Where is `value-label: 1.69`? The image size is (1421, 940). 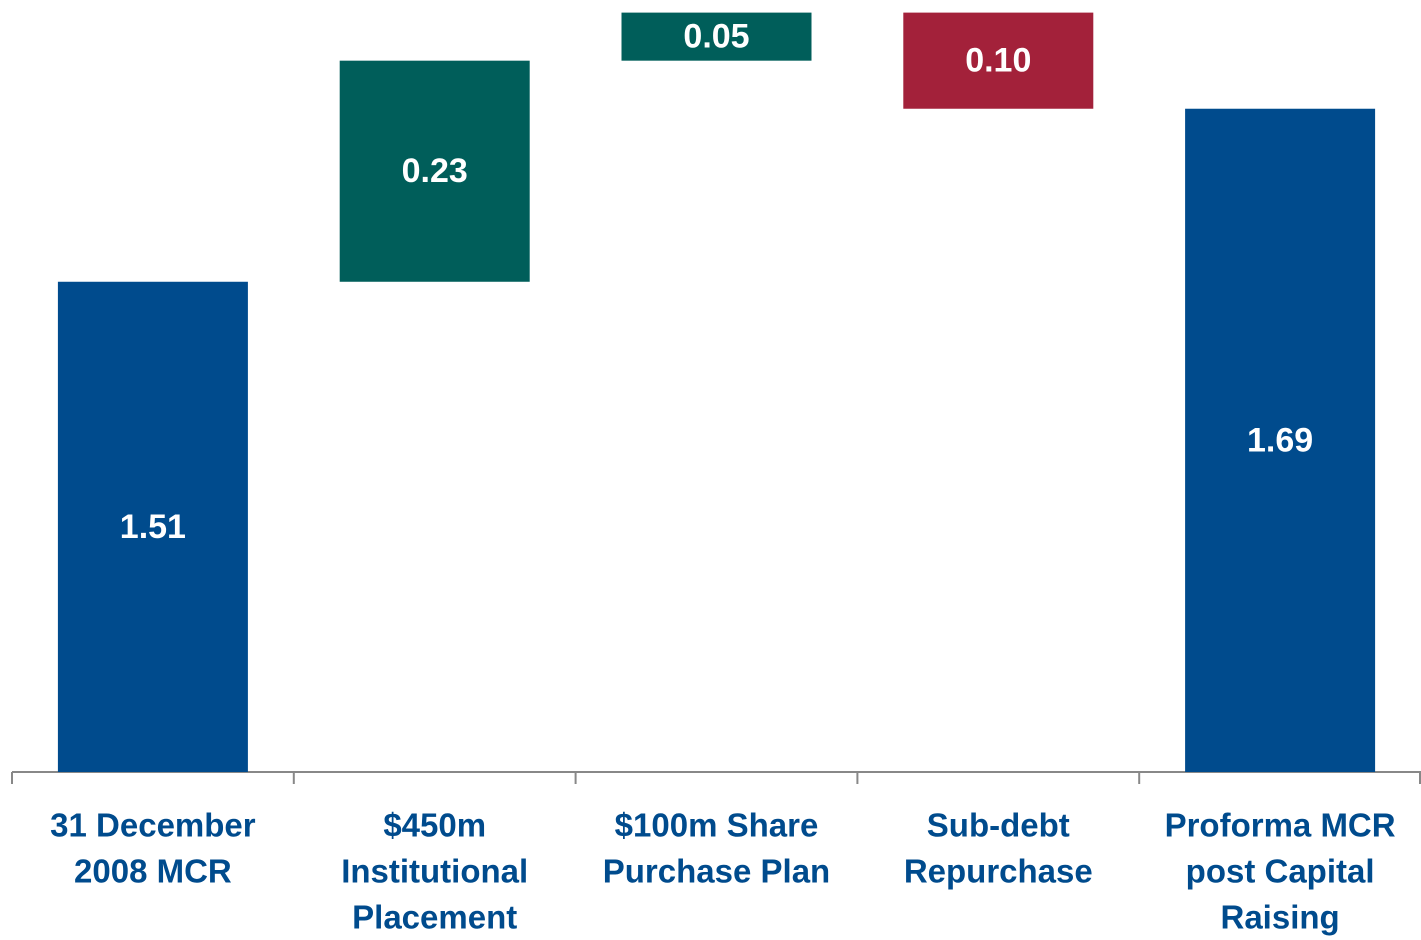 value-label: 1.69 is located at coordinates (1280, 440).